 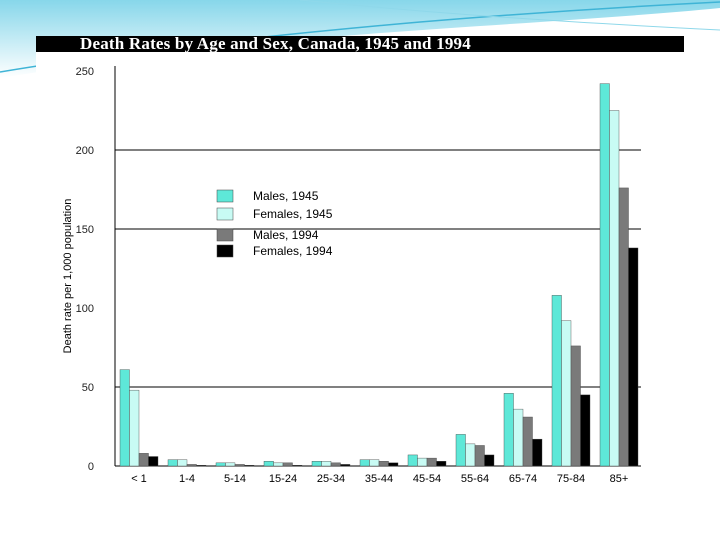 What do you see at coordinates (566, 393) in the screenshot?
I see `bar-7584-females-1945` at bounding box center [566, 393].